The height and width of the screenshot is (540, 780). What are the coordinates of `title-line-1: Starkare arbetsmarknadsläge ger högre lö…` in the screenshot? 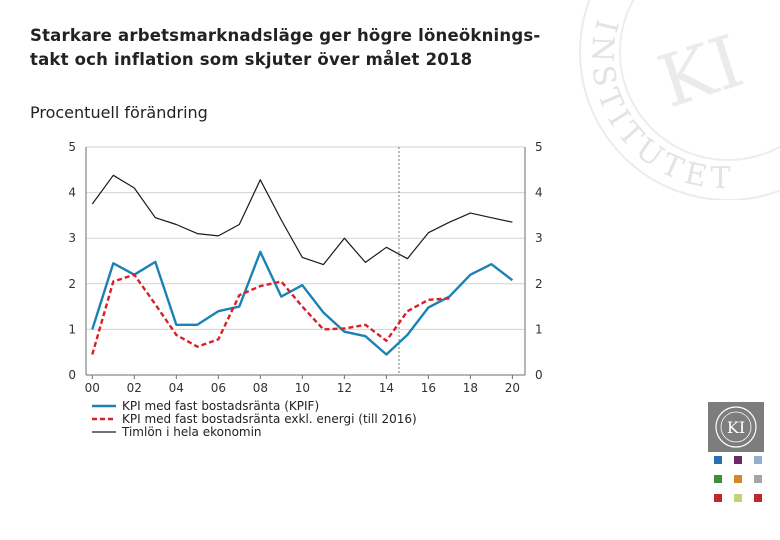 It's located at (285, 35).